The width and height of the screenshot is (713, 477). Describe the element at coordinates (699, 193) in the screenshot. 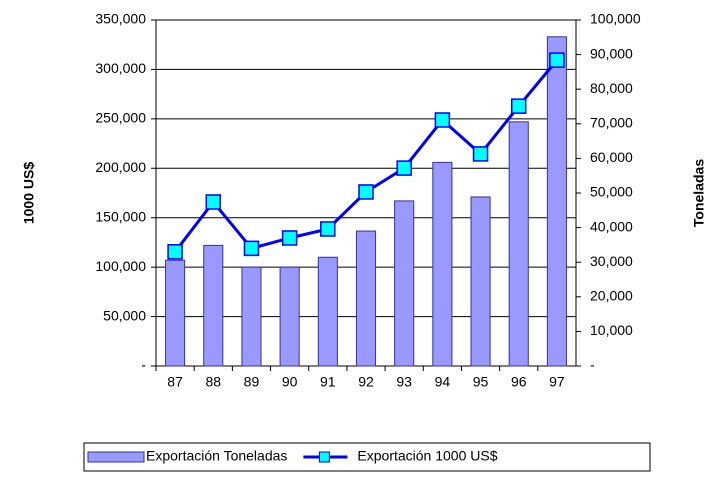

I see `y2-axis-title: Toneladas` at that location.